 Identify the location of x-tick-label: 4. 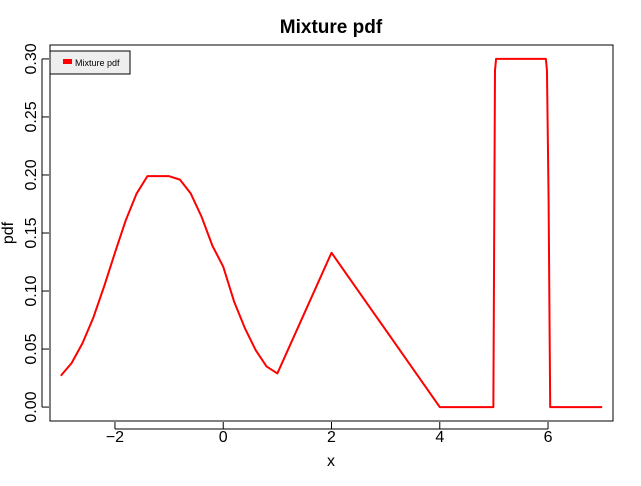
(439, 437).